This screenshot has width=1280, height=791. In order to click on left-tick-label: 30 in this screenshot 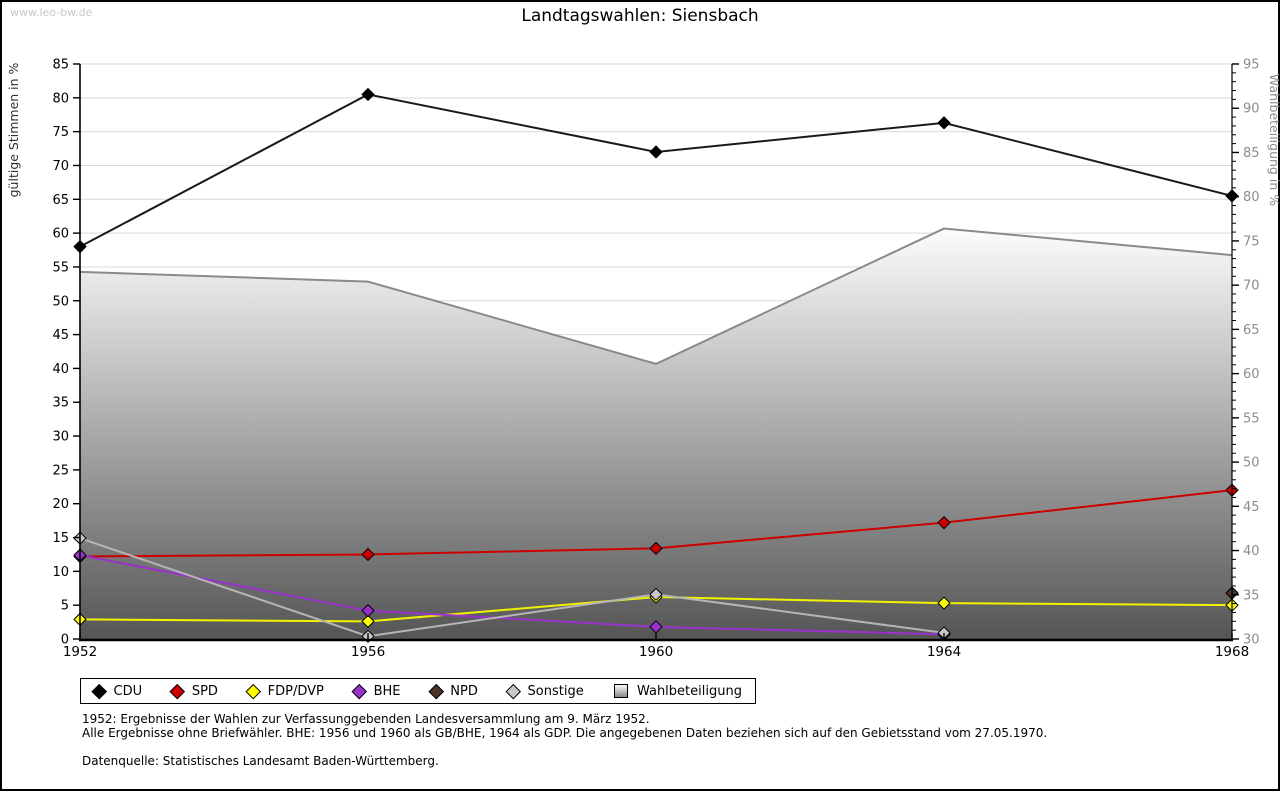, I will do `click(60, 437)`.